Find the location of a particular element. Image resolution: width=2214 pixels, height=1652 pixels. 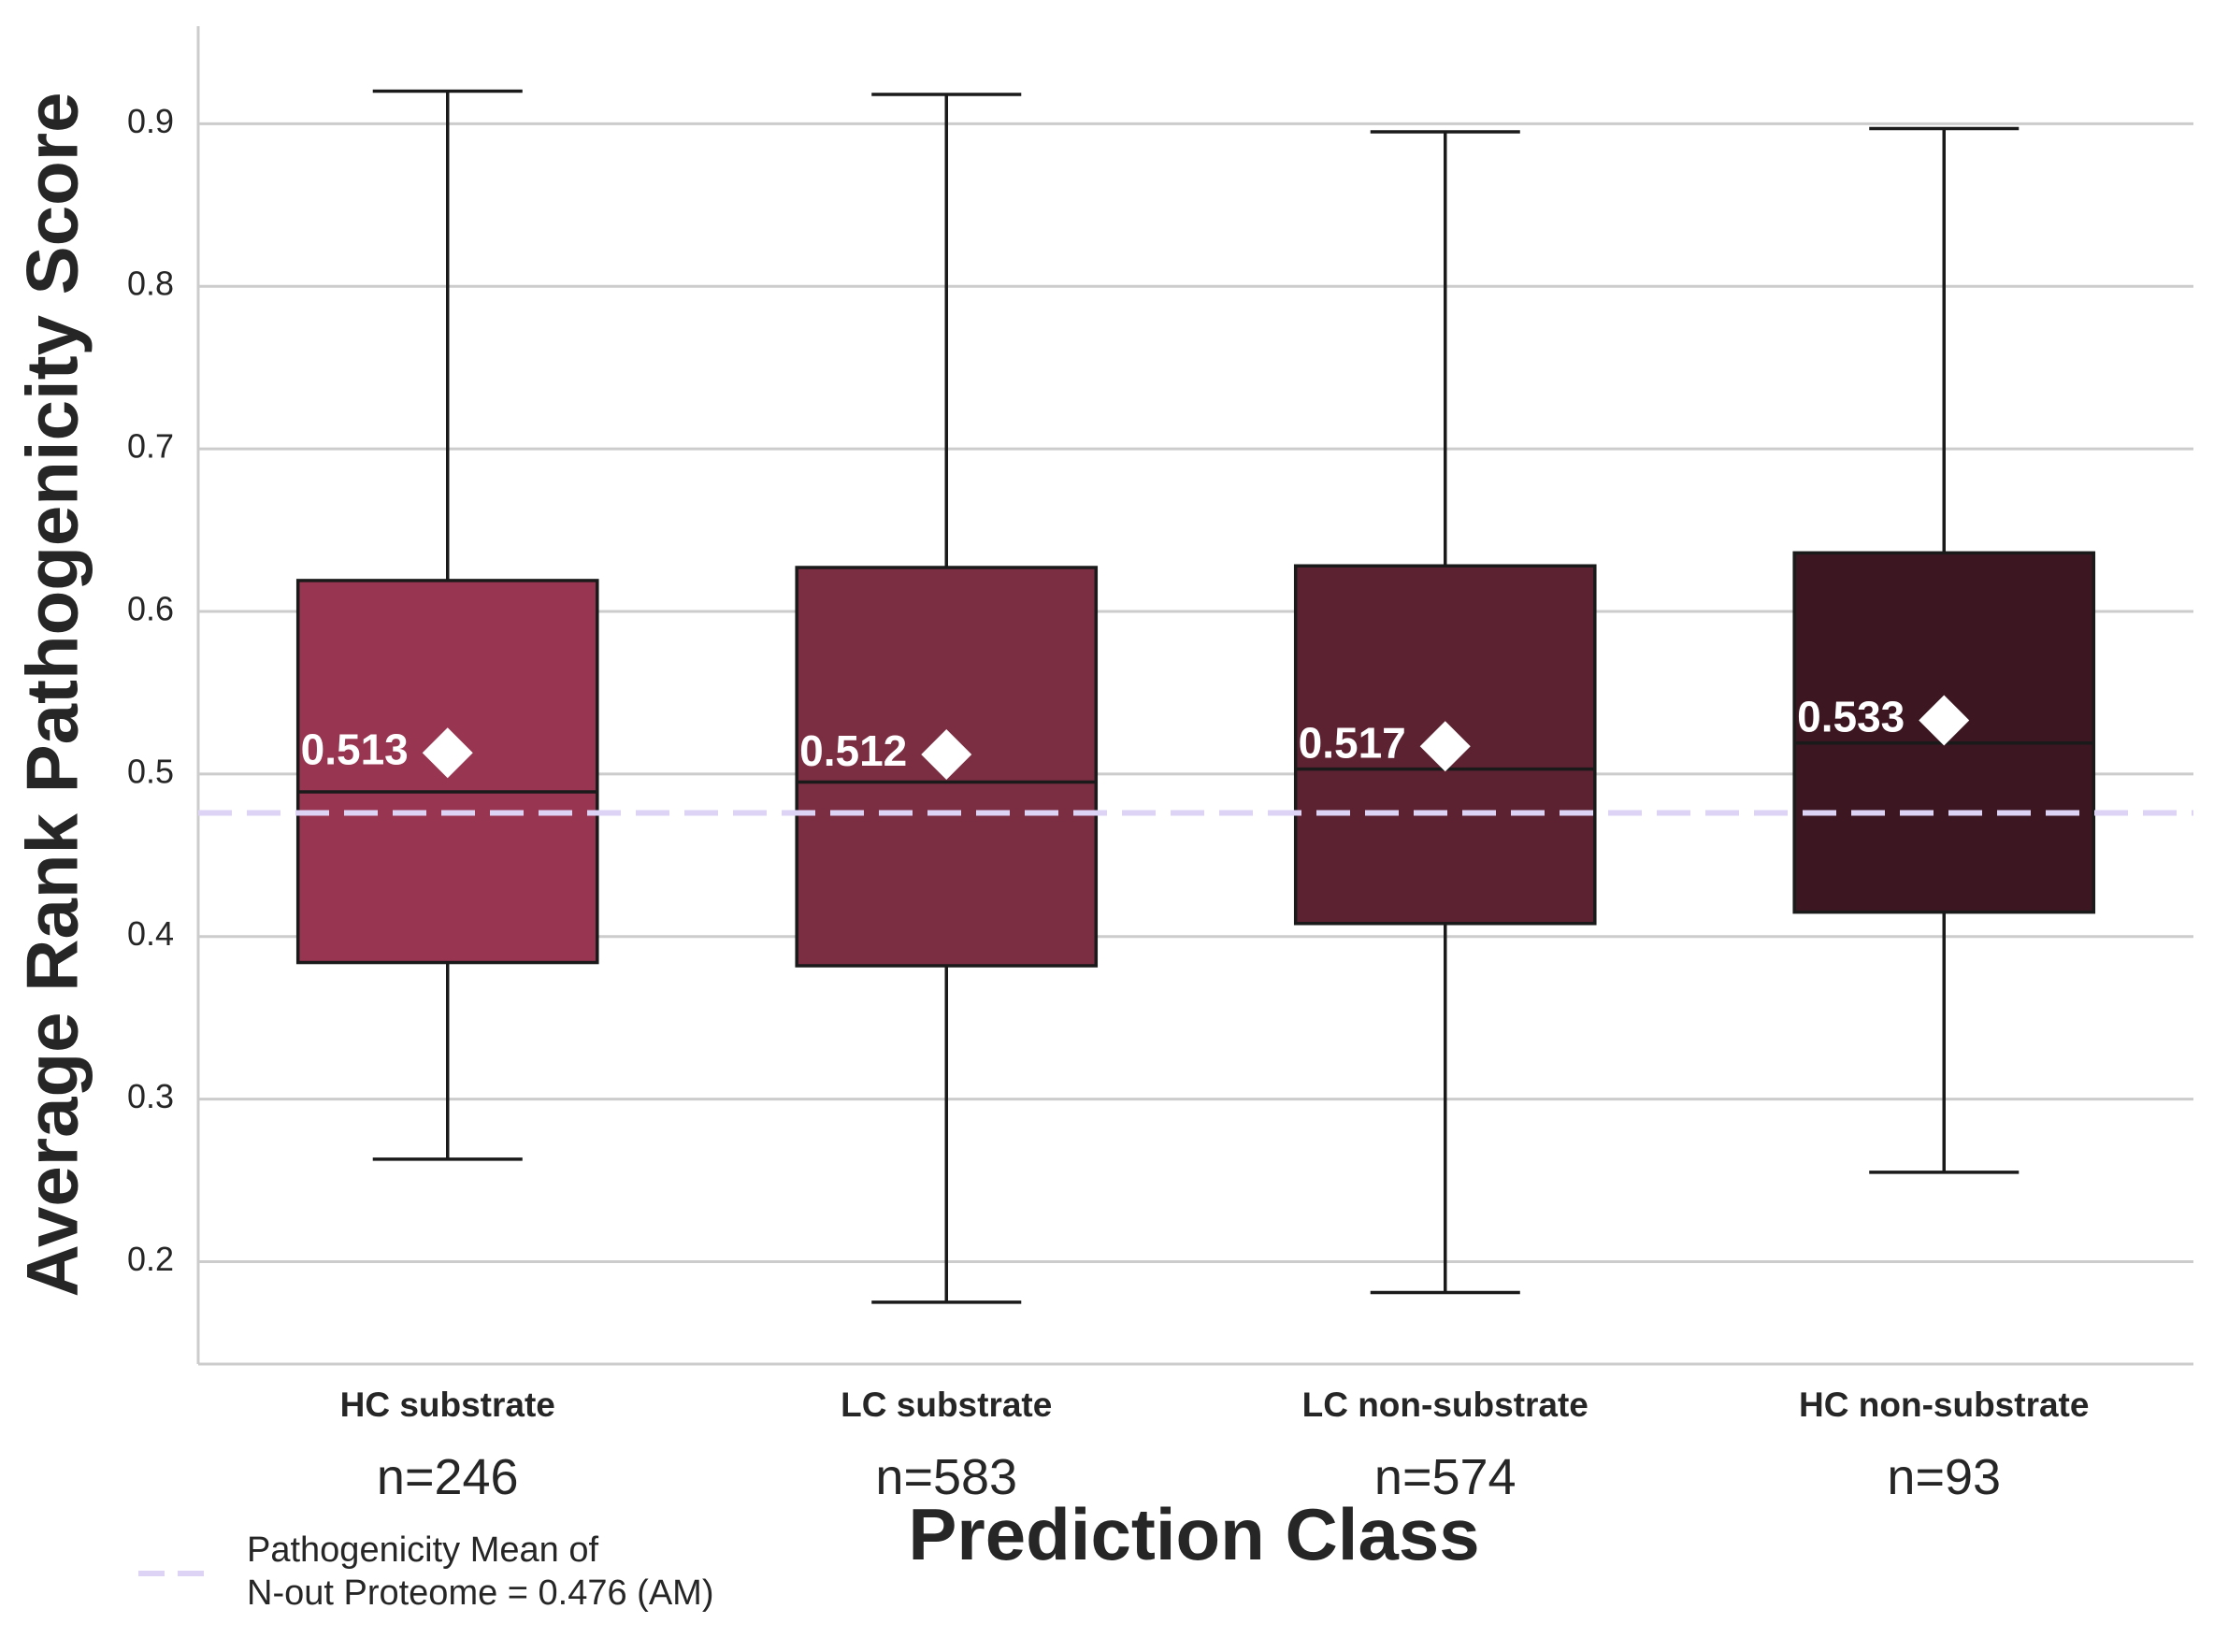

x-category-label: LC substrate is located at coordinates (946, 1405).